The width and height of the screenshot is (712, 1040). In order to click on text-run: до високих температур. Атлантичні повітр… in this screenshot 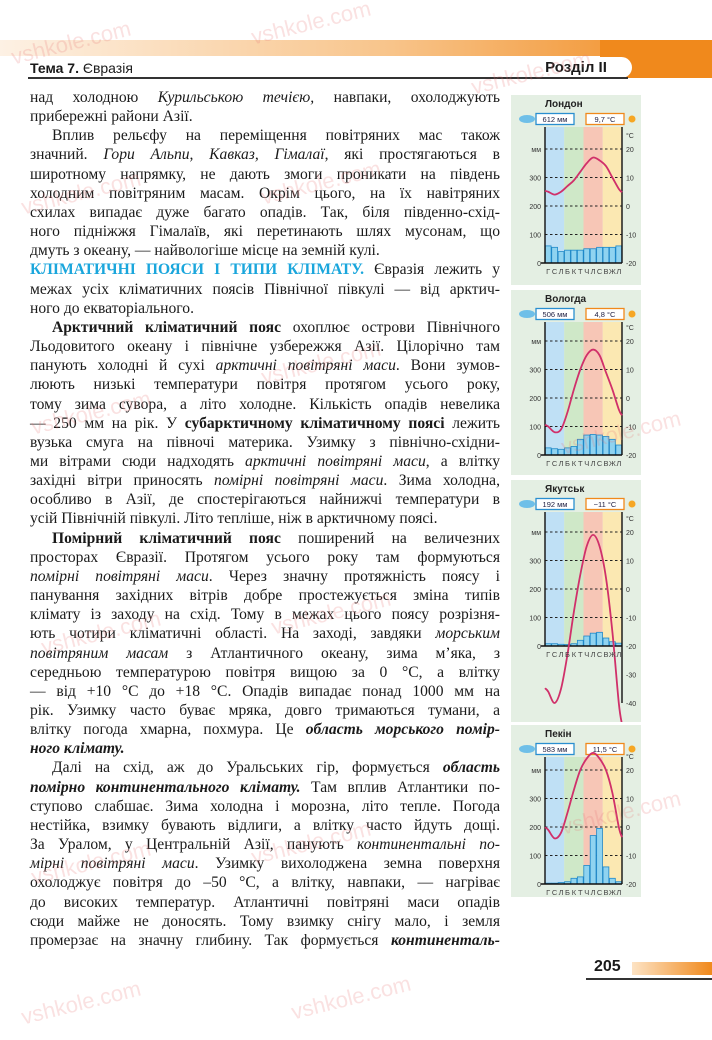, I will do `click(265, 902)`.